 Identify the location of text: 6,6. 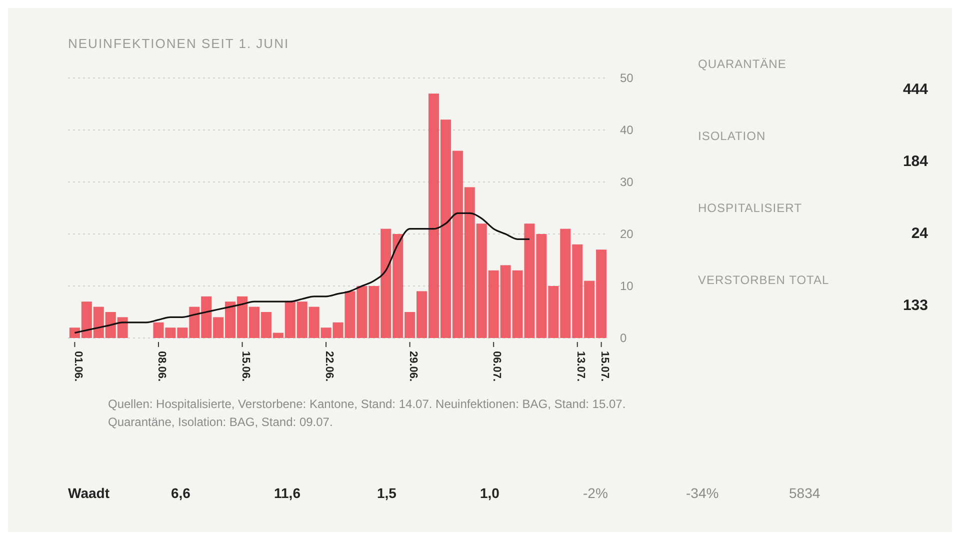
(181, 493).